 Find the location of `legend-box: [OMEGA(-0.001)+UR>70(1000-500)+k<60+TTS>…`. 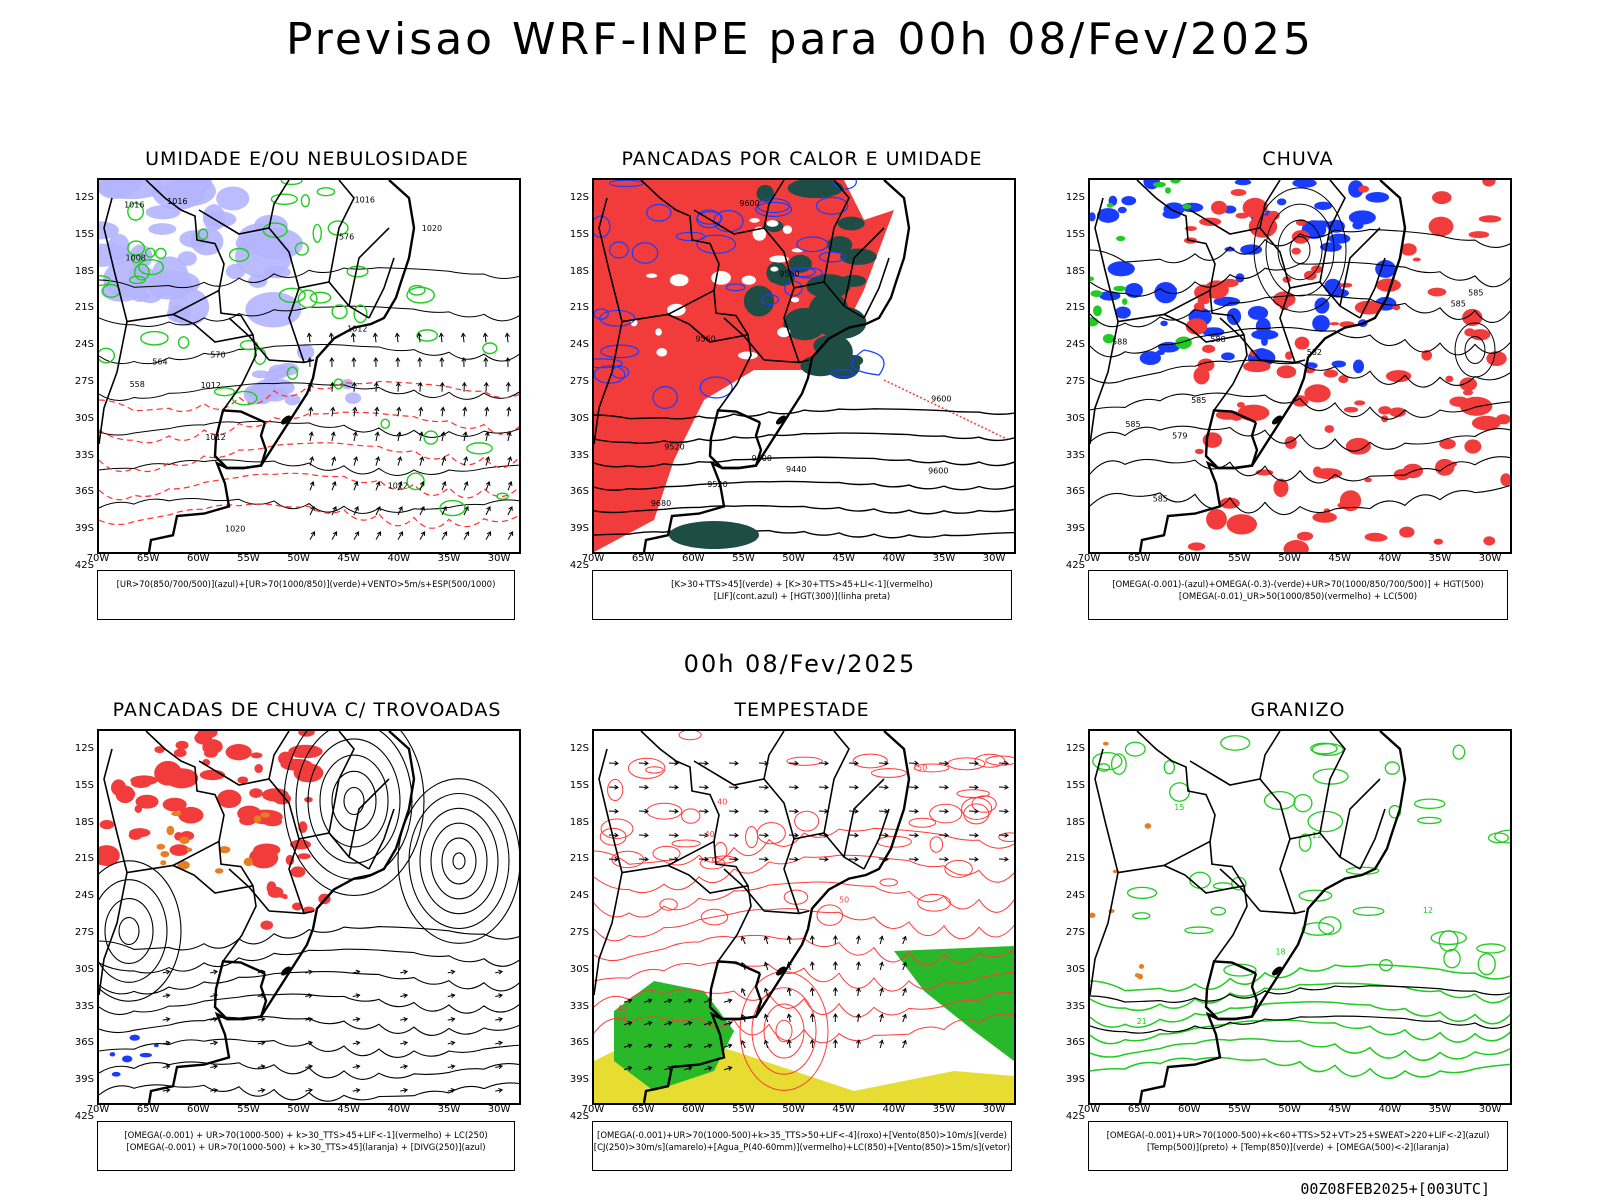

legend-box: [OMEGA(-0.001)+UR>70(1000-500)+k<60+TTS>… is located at coordinates (1298, 1146).